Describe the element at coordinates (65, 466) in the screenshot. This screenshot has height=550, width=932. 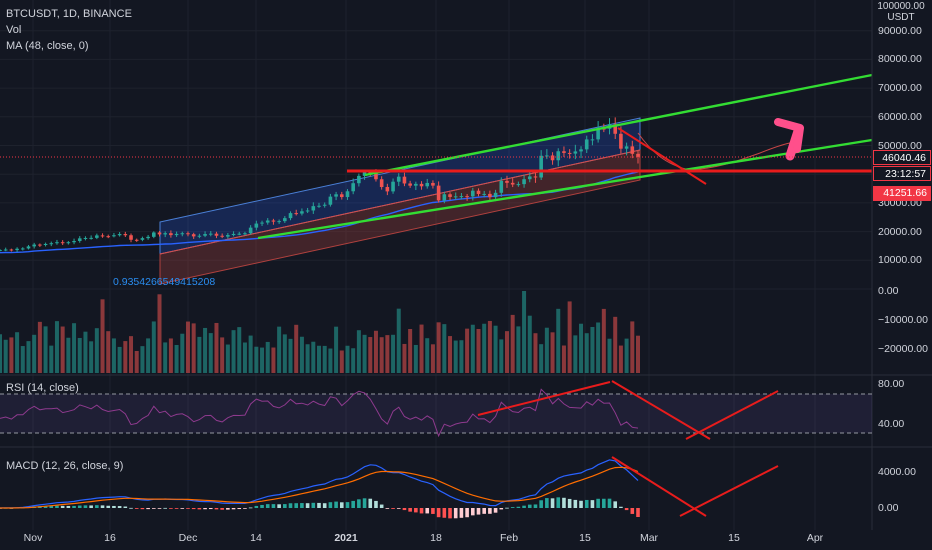
I see `macd-pane-label: MACD (12, 26, close, 9)` at that location.